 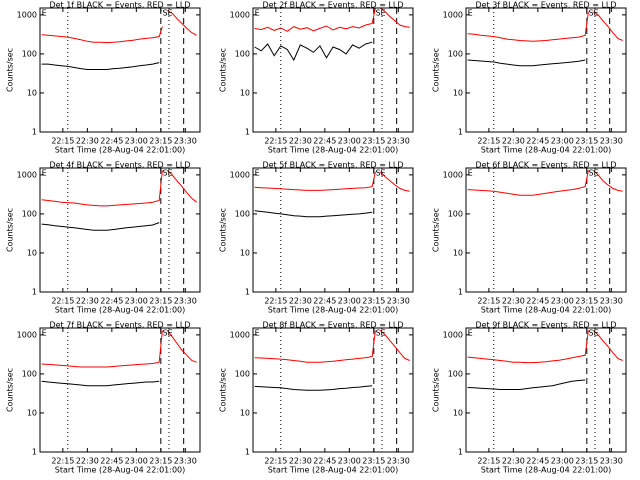 What do you see at coordinates (545, 5) in the screenshot?
I see `chart-title: Det 3f BLACK = Events, RED = LLD` at bounding box center [545, 5].